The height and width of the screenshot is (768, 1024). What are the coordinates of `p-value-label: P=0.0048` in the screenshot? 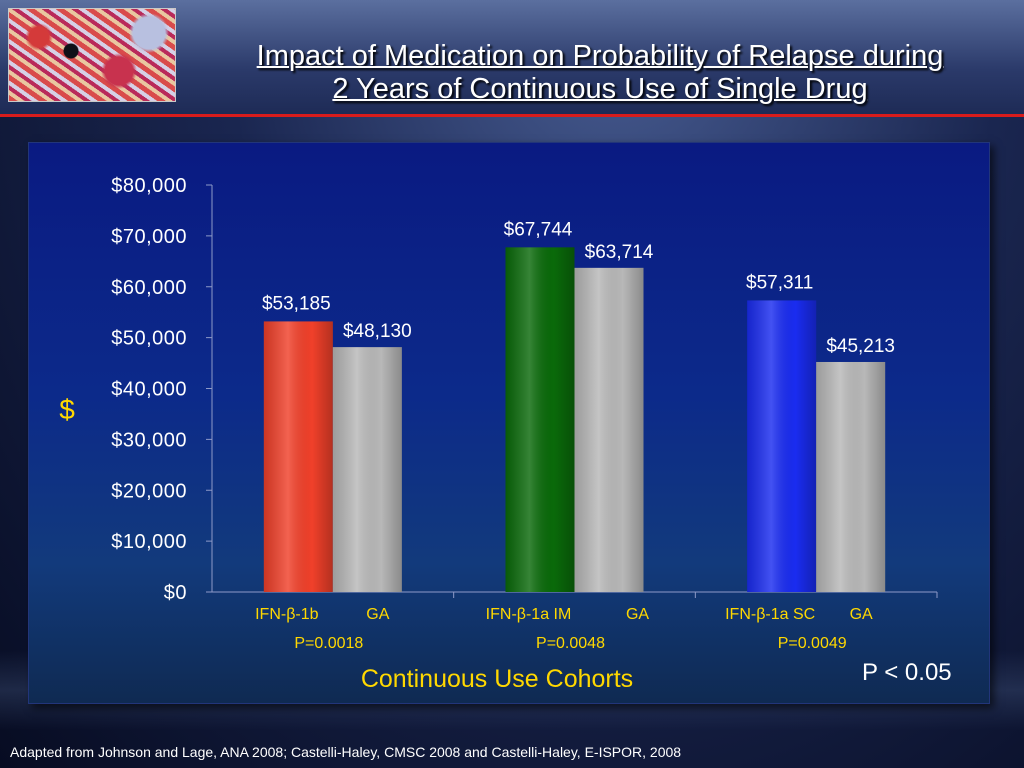 It's located at (570, 643).